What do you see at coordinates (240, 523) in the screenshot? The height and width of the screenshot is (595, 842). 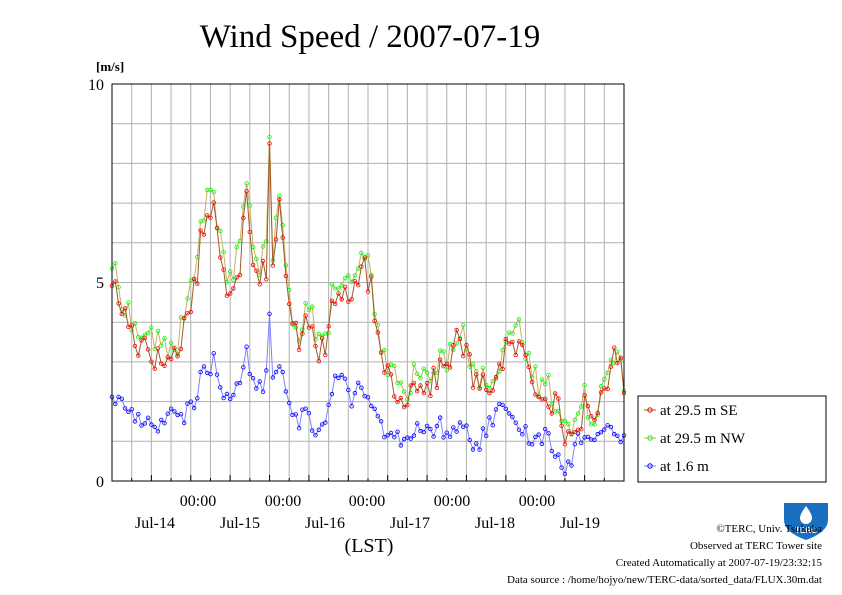 I see `x-date-label: Jul-15` at bounding box center [240, 523].